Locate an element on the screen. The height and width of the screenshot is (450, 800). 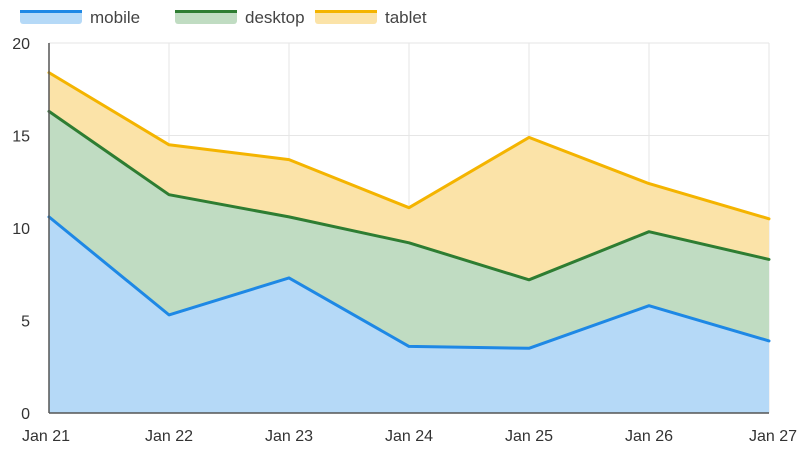
x-tick-label: Jan 25 is located at coordinates (529, 436).